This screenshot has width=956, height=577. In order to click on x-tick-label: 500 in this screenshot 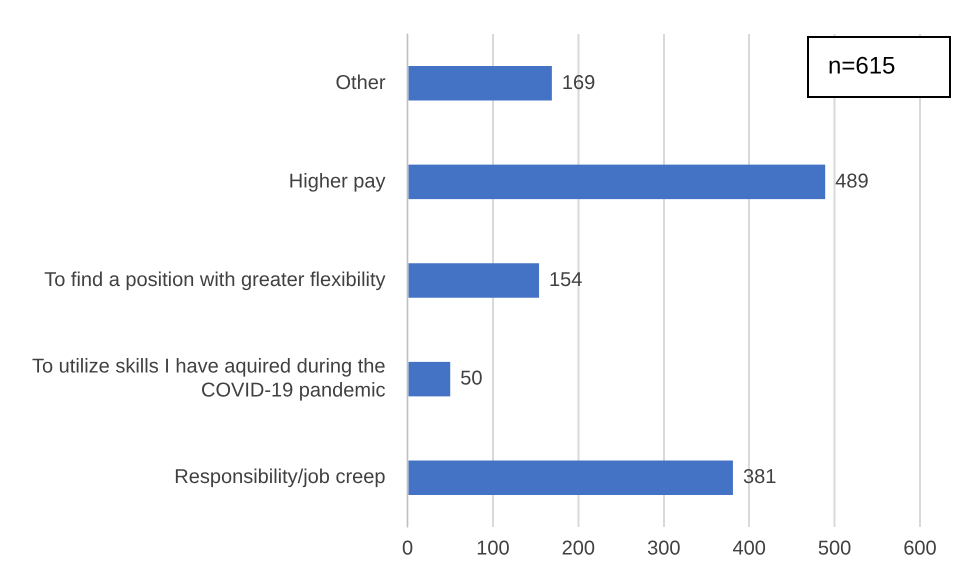, I will do `click(835, 549)`.